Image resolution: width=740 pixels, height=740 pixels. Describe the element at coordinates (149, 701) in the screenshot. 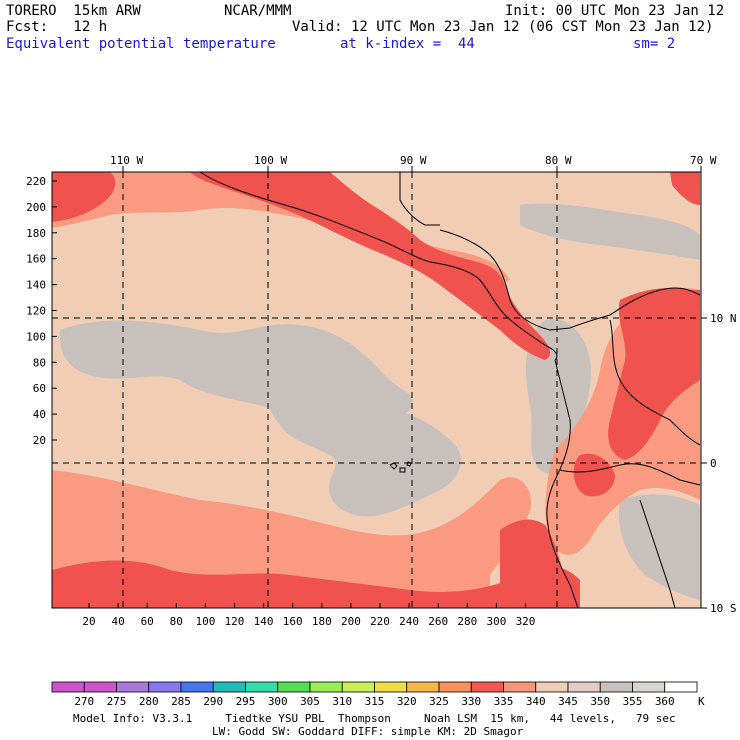

I see `legend-value: 280` at that location.